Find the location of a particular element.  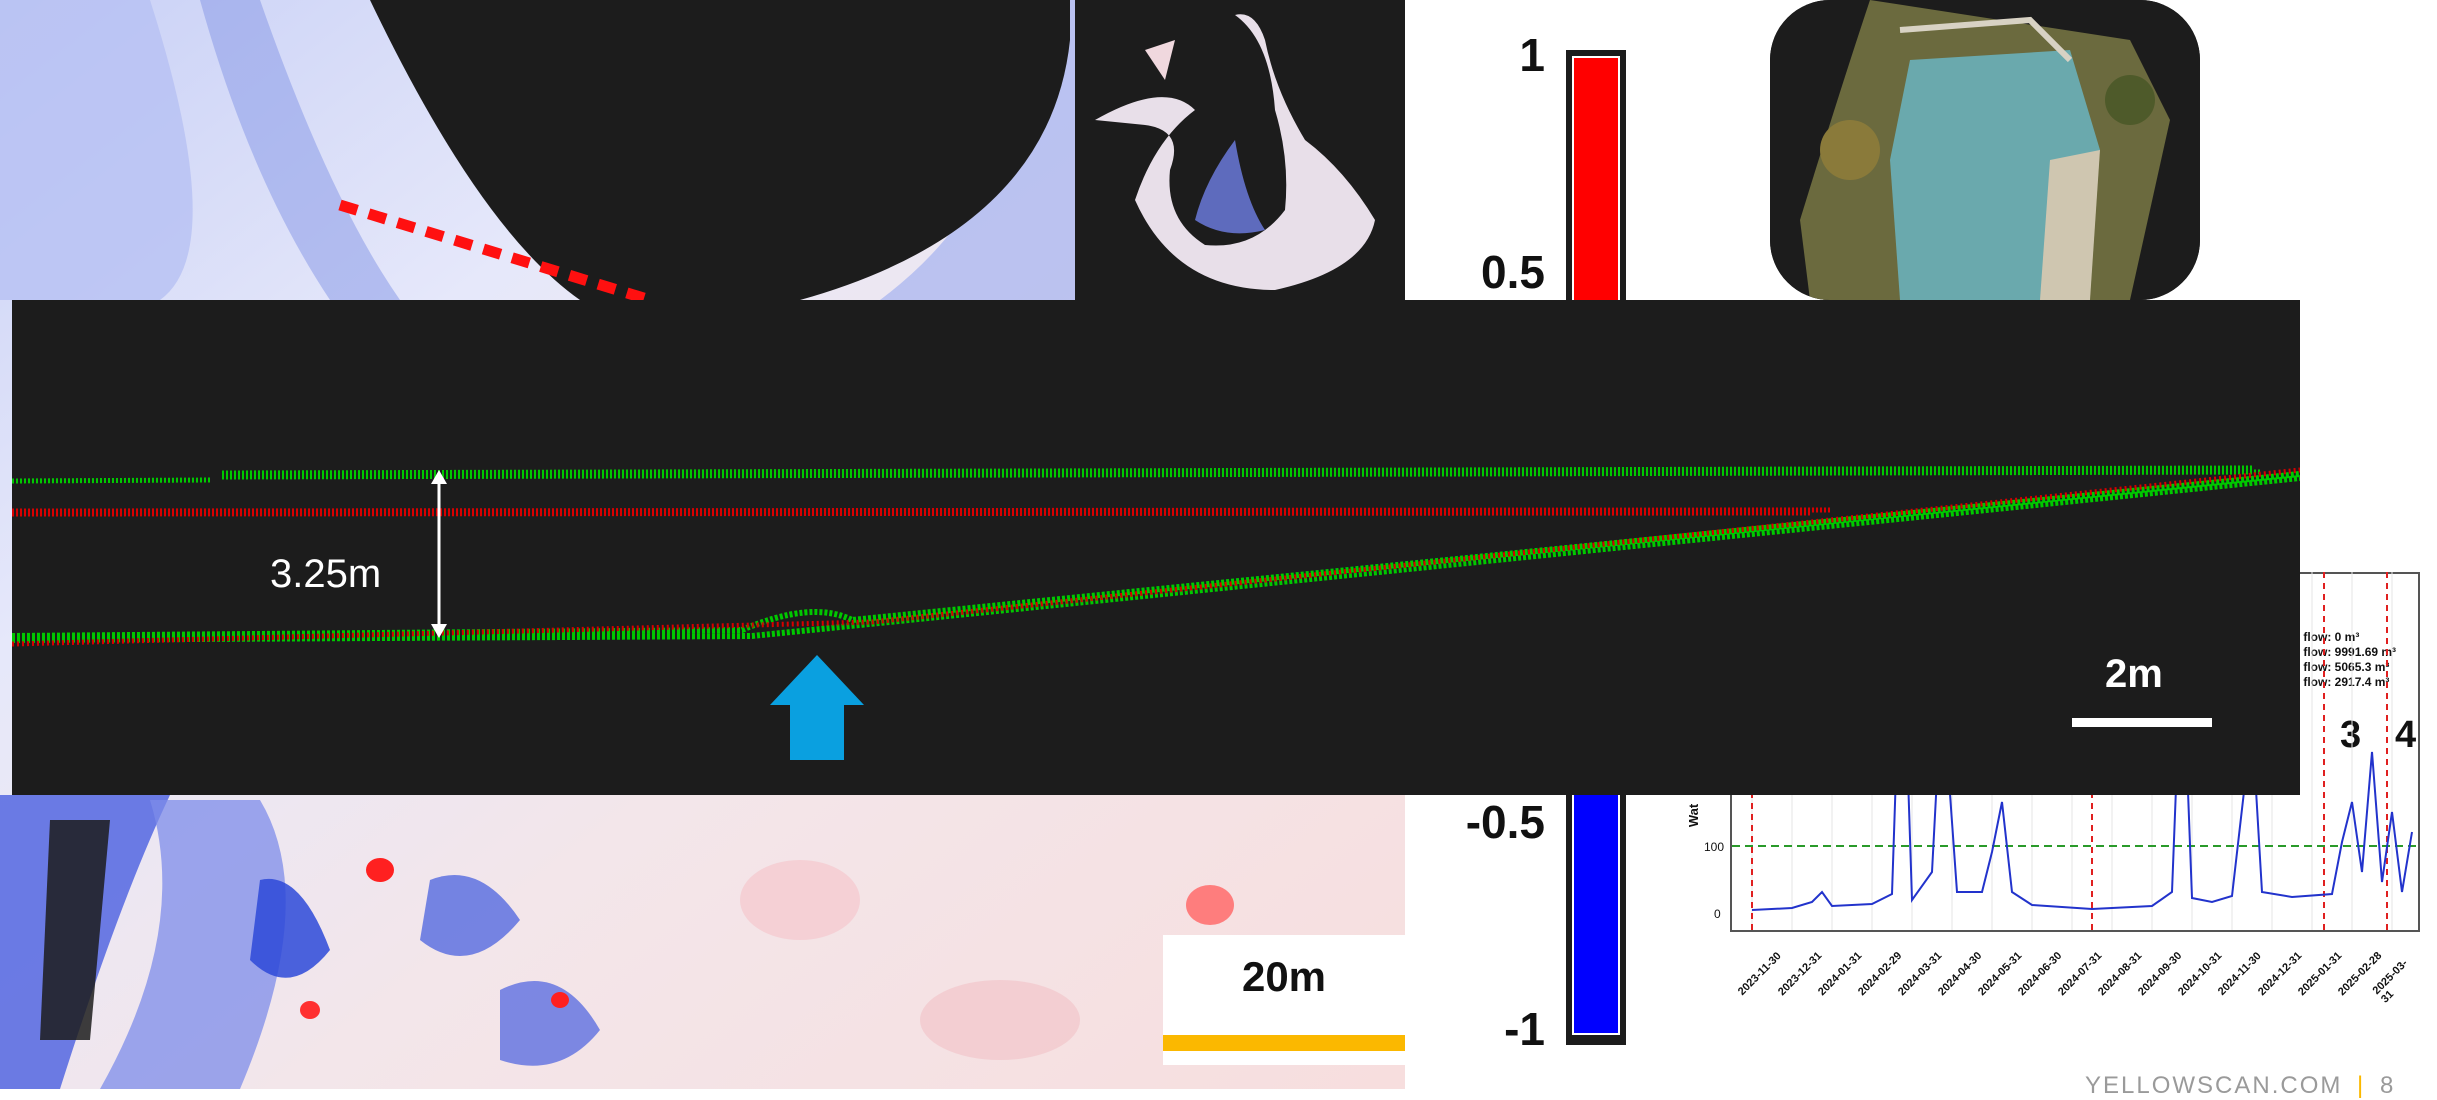

legend-entry-1: al flow: 0 m³ is located at coordinates (2325, 637).